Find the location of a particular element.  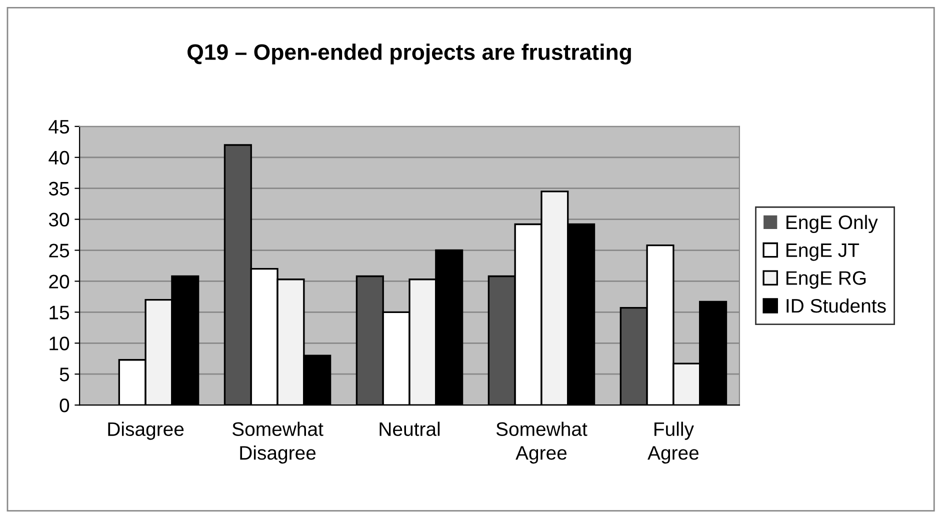

legend-label: EngE JT is located at coordinates (823, 252).